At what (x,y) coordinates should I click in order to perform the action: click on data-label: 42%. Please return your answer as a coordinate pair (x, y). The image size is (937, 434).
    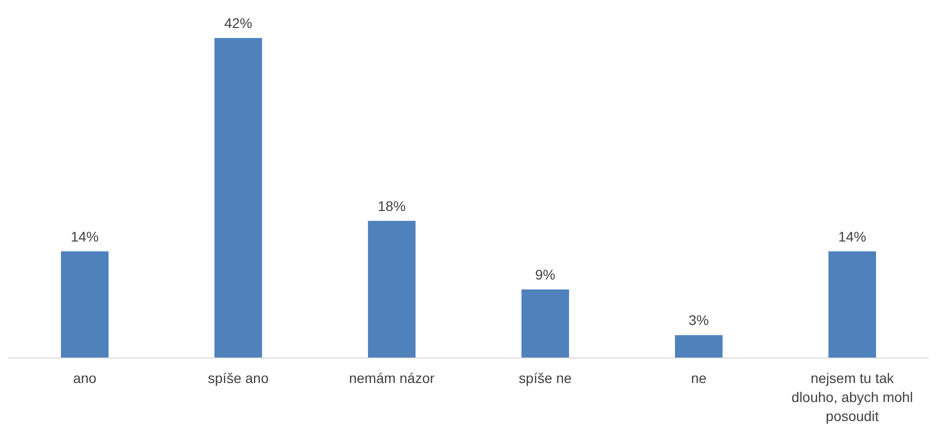
    Looking at the image, I should click on (238, 23).